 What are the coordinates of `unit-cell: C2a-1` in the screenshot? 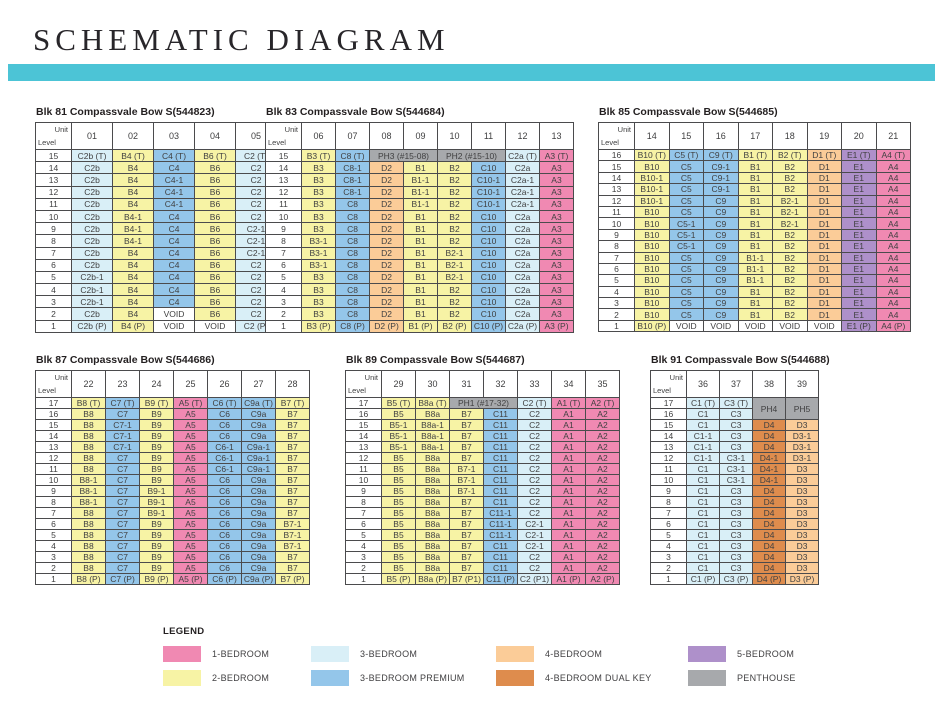 It's located at (522, 204).